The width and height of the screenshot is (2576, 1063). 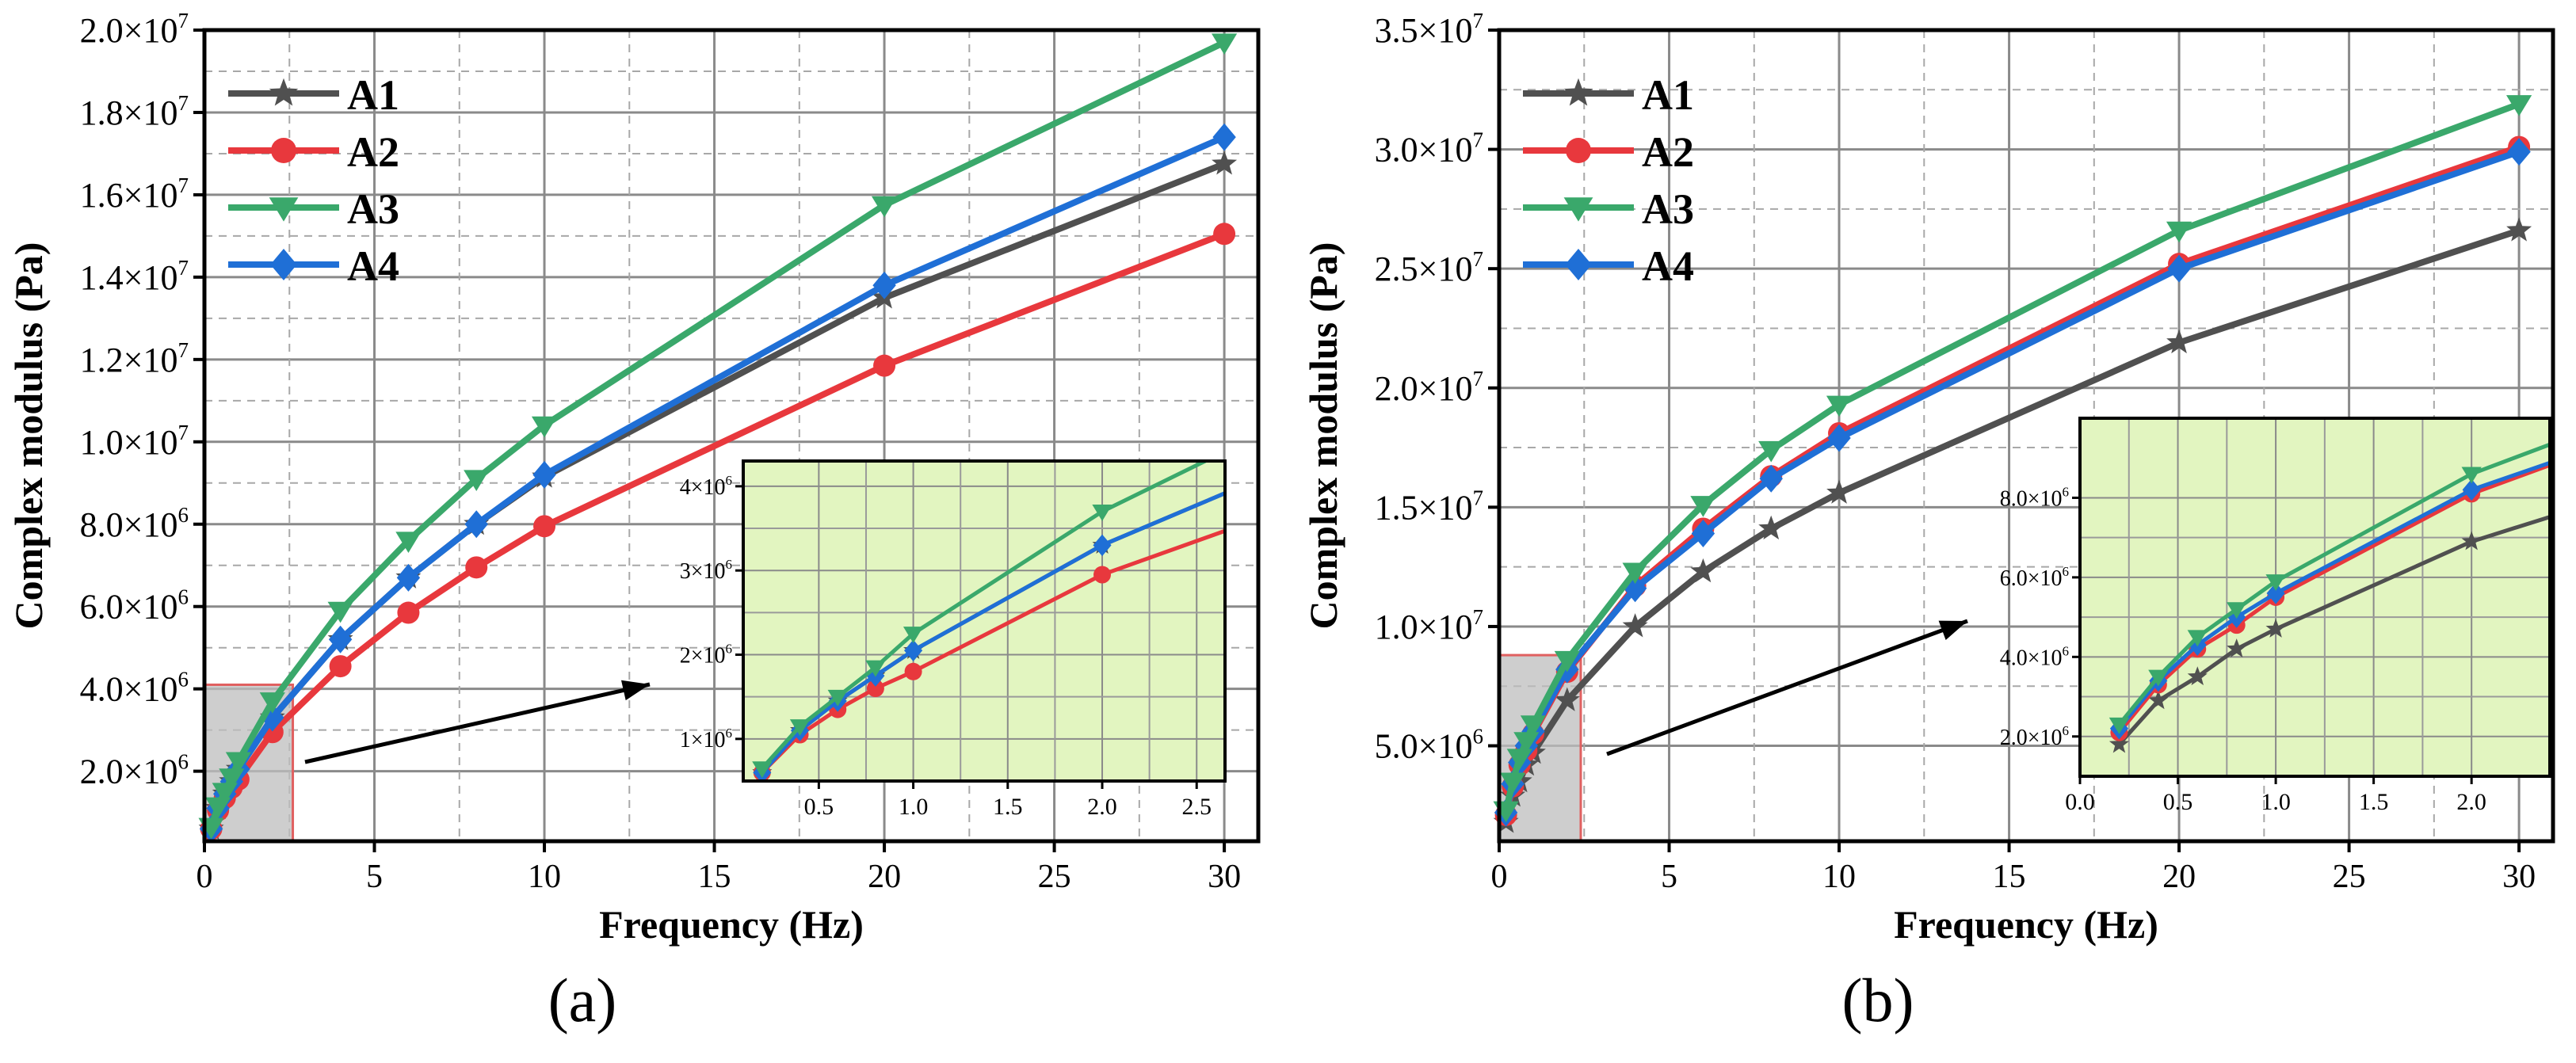 I want to click on inset-plot, so click(x=2315, y=597).